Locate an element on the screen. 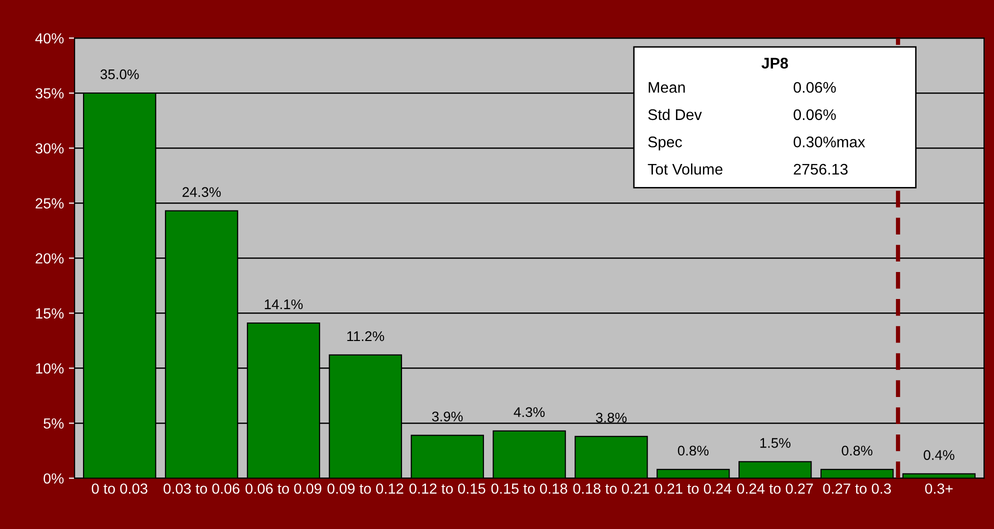  y-tick-label: 15% is located at coordinates (50, 313).